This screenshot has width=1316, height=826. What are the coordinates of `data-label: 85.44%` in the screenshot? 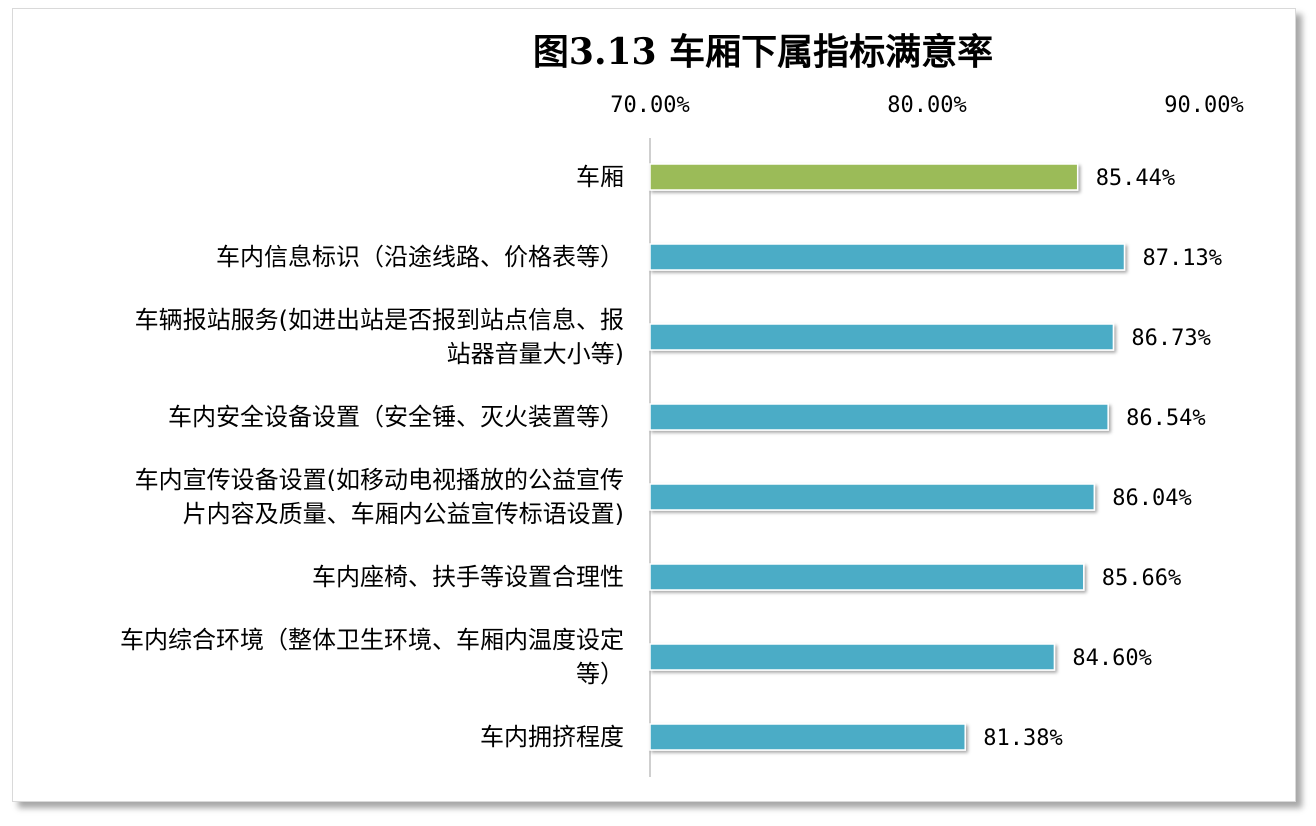 It's located at (1135, 178).